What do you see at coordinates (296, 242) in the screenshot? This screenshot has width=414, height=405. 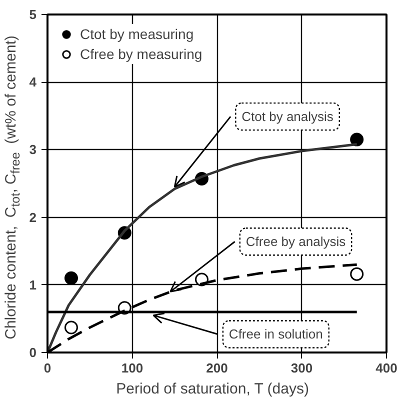 I see `annotation: Cfree by analysis` at bounding box center [296, 242].